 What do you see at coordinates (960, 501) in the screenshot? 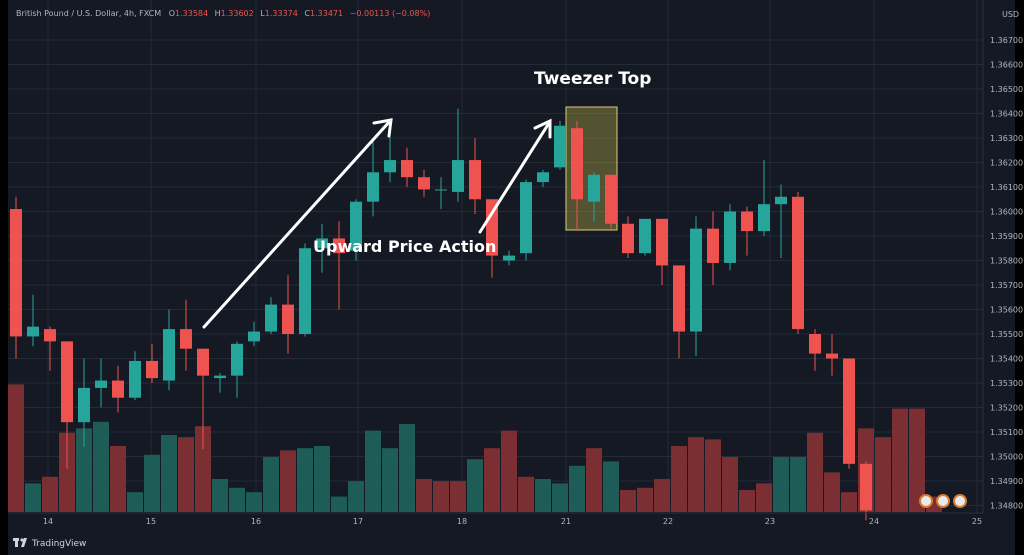
I see `uk-flag-event-icon` at bounding box center [960, 501].